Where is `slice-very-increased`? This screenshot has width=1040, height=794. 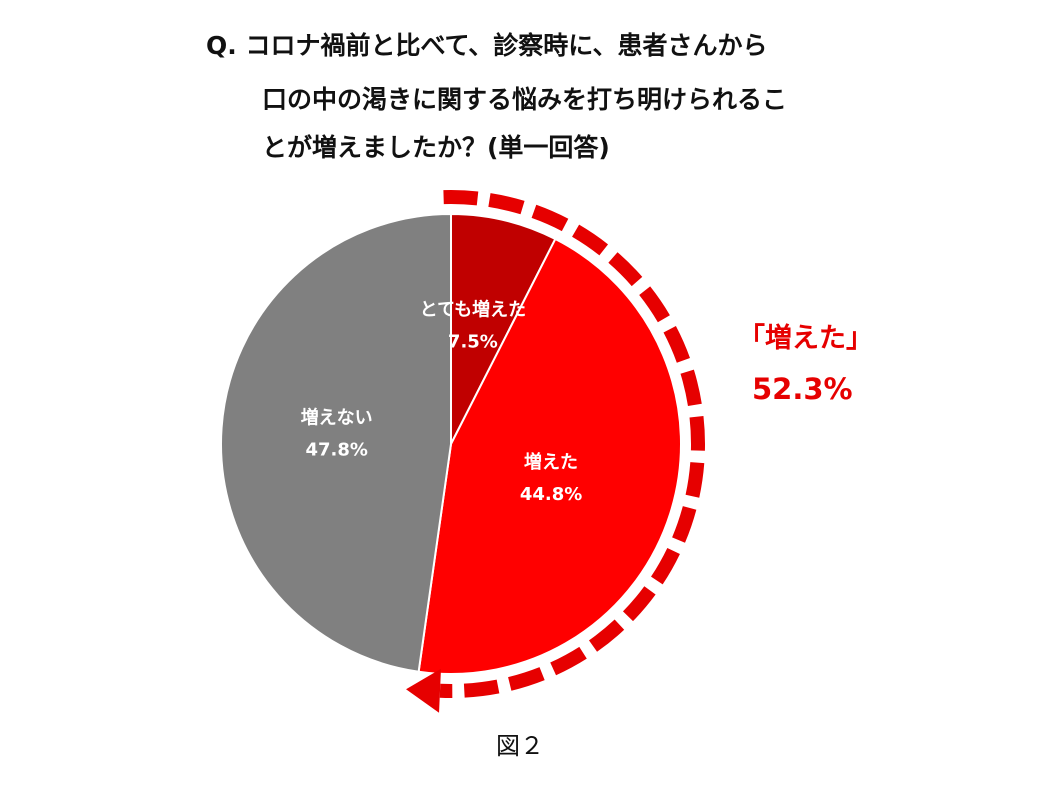
slice-very-increased is located at coordinates (503, 328).